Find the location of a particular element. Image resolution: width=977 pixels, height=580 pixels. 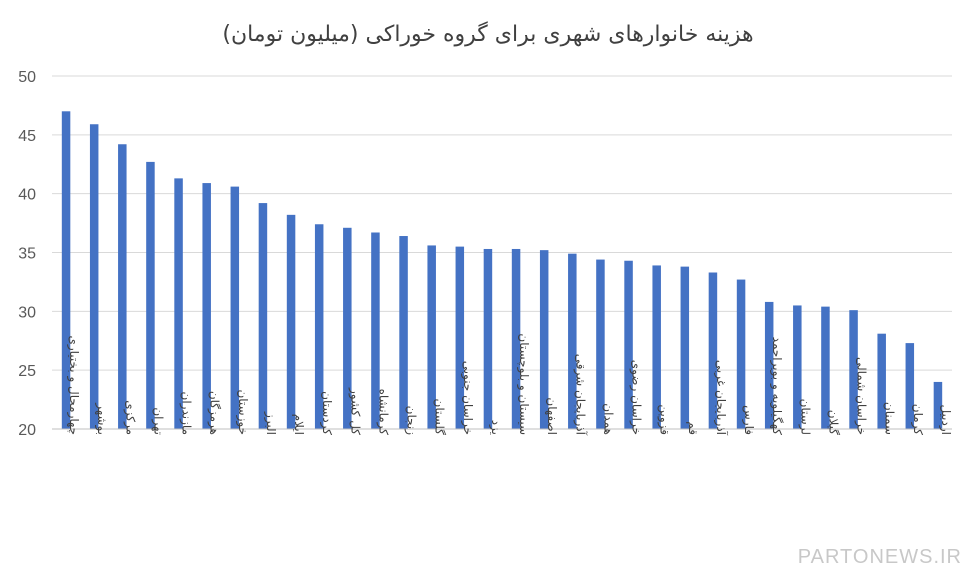

x-tick-label: سمنان is located at coordinates (890, 418).